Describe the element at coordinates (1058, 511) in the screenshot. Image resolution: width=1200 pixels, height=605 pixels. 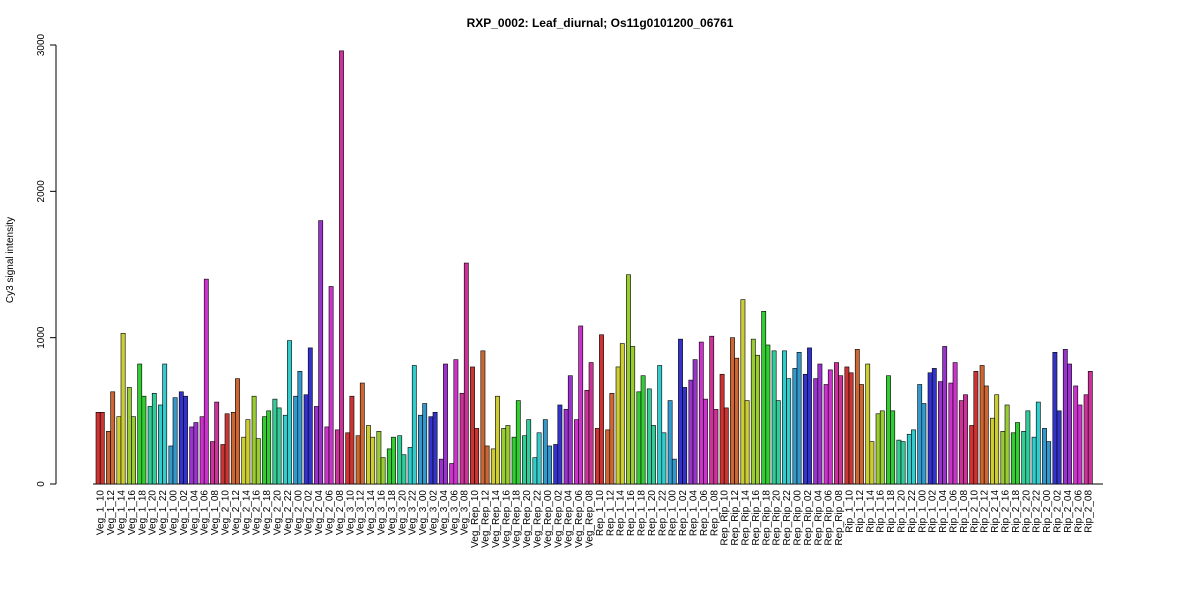
I see `x-tick-label: Rip_2_02` at that location.